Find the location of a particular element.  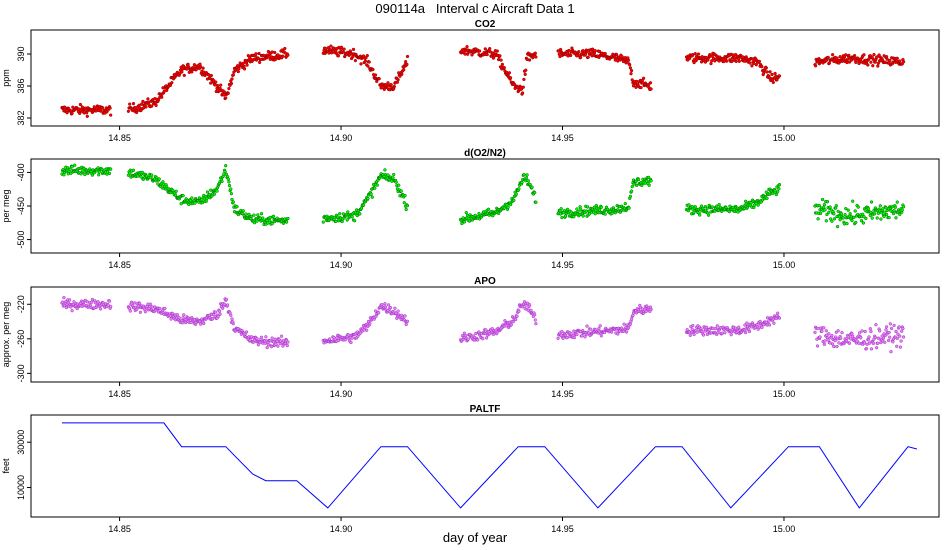

y-axis-label-2: approx. per meg is located at coordinates (6, 335).